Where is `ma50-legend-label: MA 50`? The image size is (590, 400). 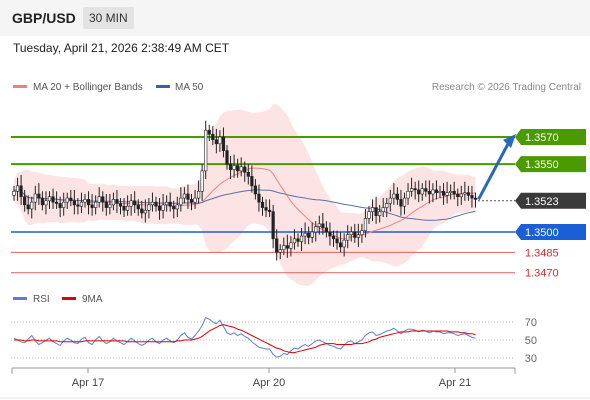
ma50-legend-label: MA 50 is located at coordinates (189, 87).